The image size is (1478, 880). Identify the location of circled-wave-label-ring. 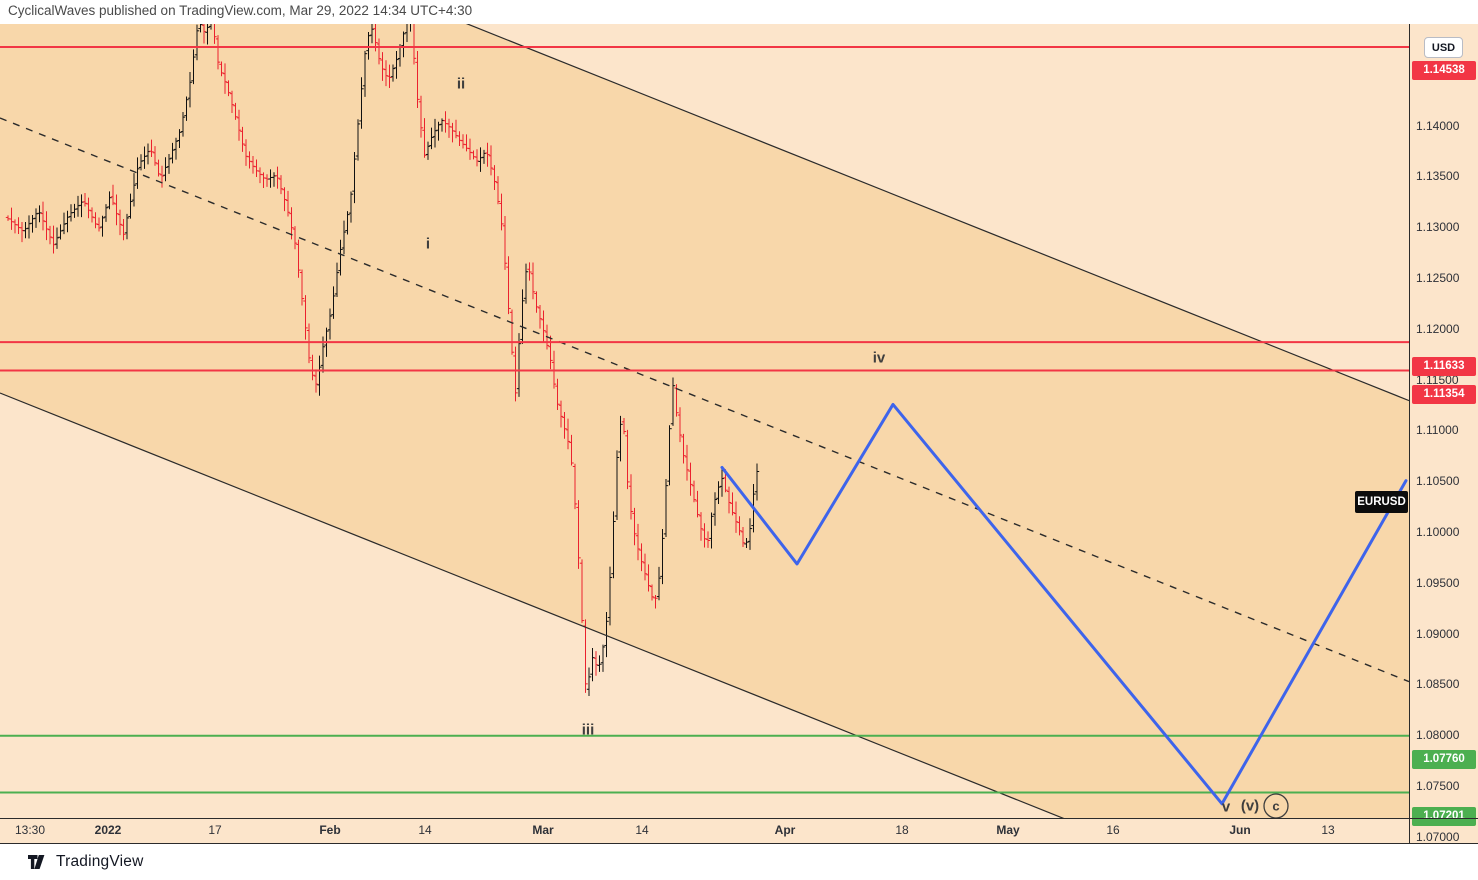
(1276, 805).